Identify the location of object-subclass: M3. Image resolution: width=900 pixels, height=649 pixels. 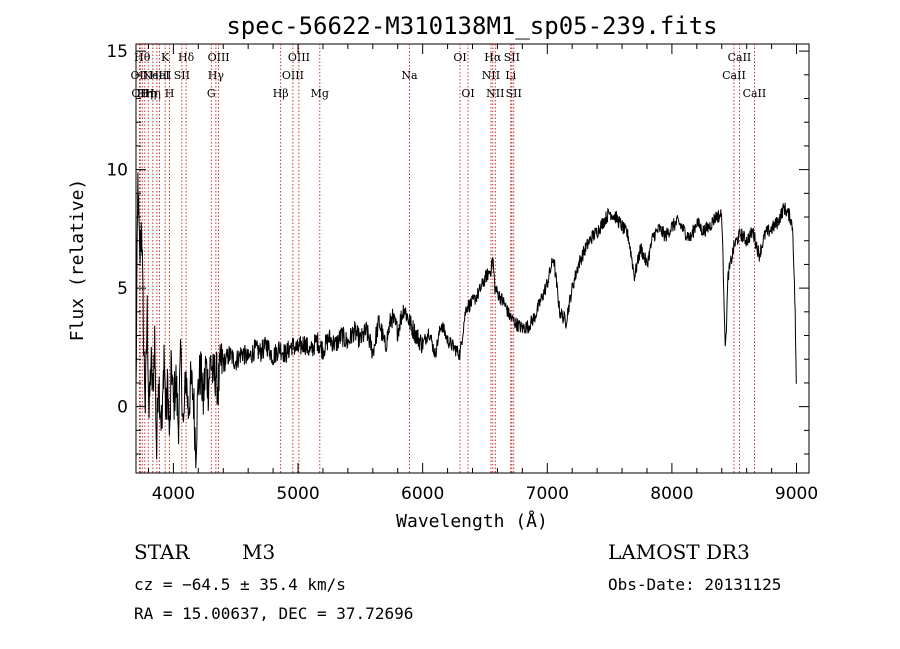
(259, 552).